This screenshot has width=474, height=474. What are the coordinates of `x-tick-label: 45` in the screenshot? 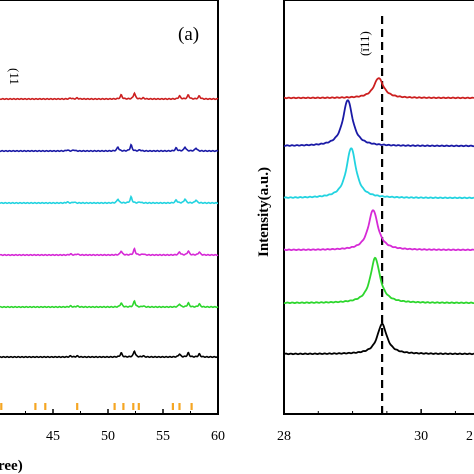 It's located at (53, 436).